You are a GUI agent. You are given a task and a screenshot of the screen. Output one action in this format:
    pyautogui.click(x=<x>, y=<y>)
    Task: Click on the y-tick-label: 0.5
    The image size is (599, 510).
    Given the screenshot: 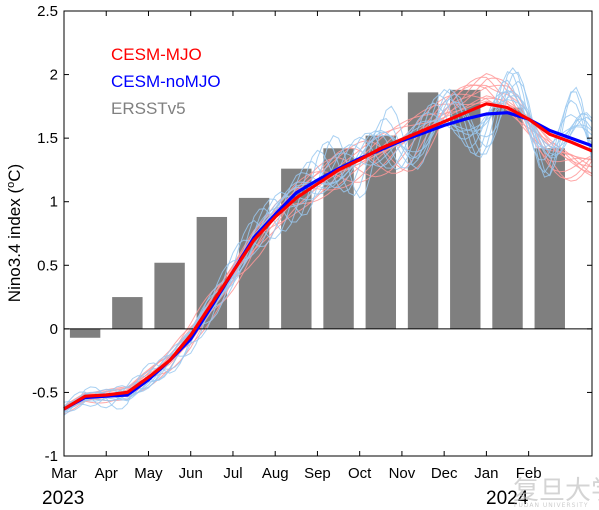 What is the action you would take?
    pyautogui.click(x=47, y=265)
    